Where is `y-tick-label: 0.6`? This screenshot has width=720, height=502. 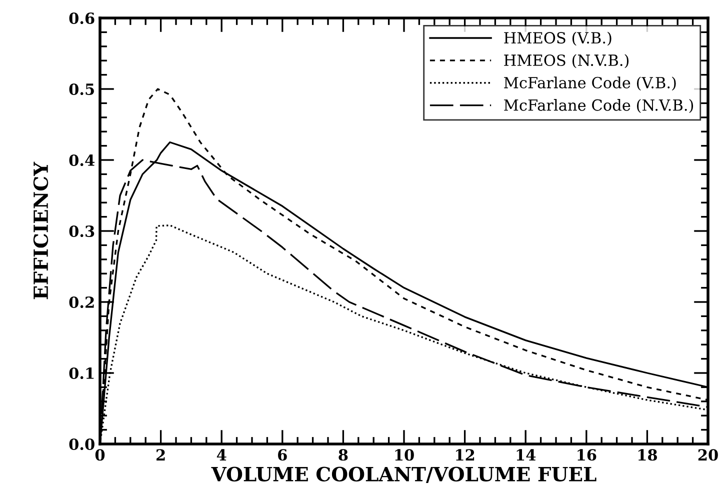 y-tick-label: 0.6 is located at coordinates (81, 18).